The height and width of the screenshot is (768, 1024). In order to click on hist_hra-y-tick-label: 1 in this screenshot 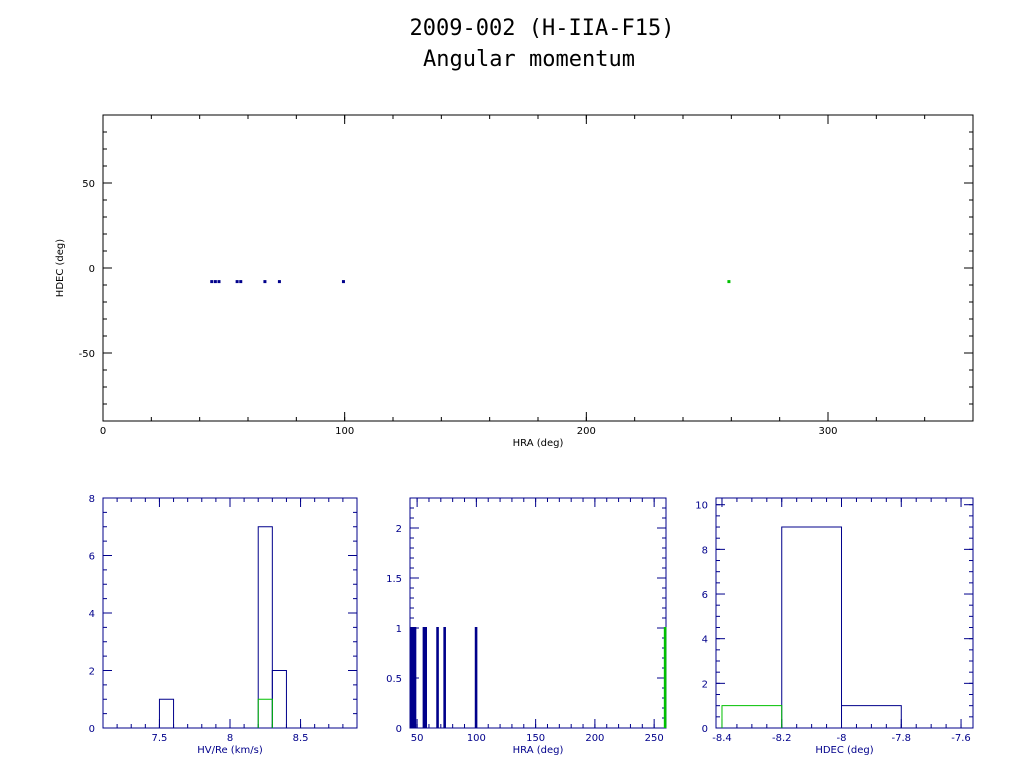, I will do `click(399, 629)`.